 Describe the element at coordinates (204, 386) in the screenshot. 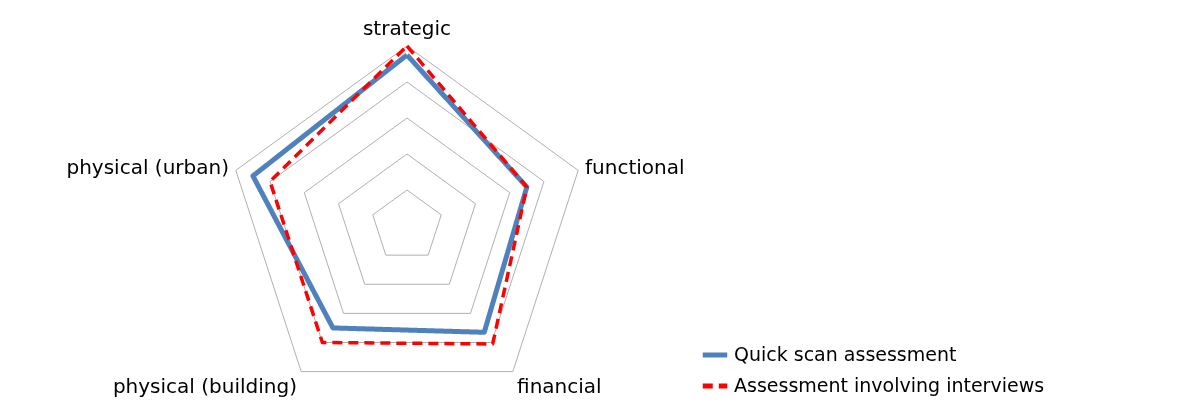

I see `spoke-label: physical (building)` at that location.